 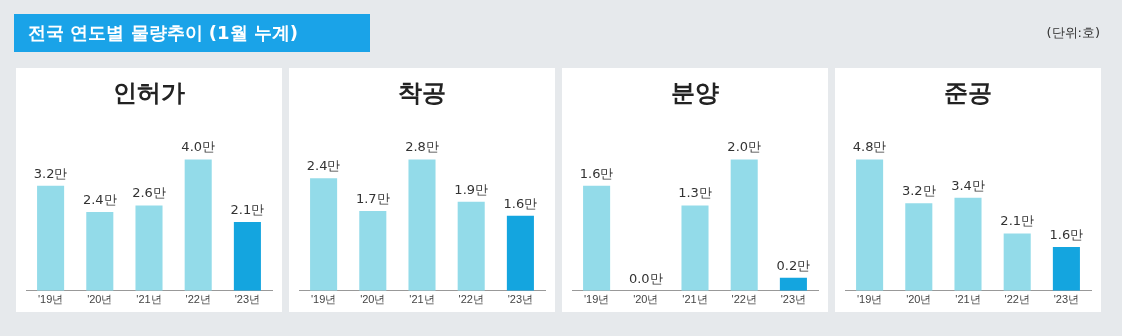 What do you see at coordinates (744, 147) in the screenshot?
I see `data-label: 2.0만` at bounding box center [744, 147].